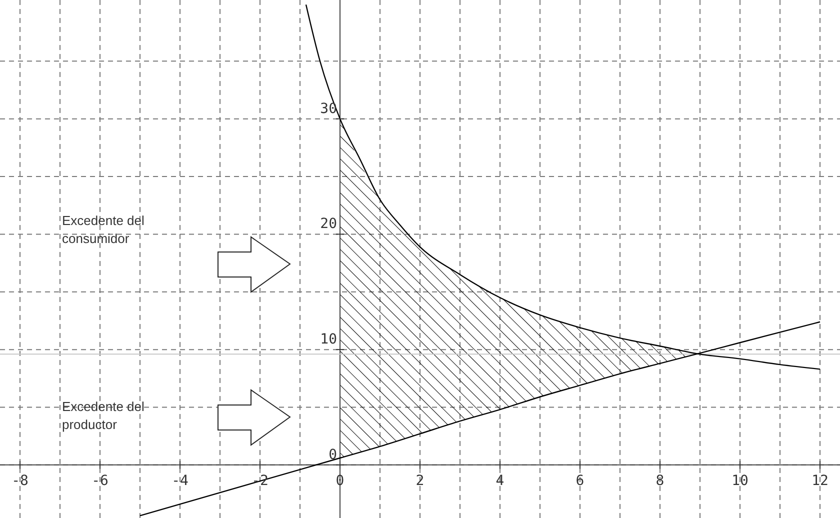  I want to click on x-tick-label: 6, so click(580, 480).